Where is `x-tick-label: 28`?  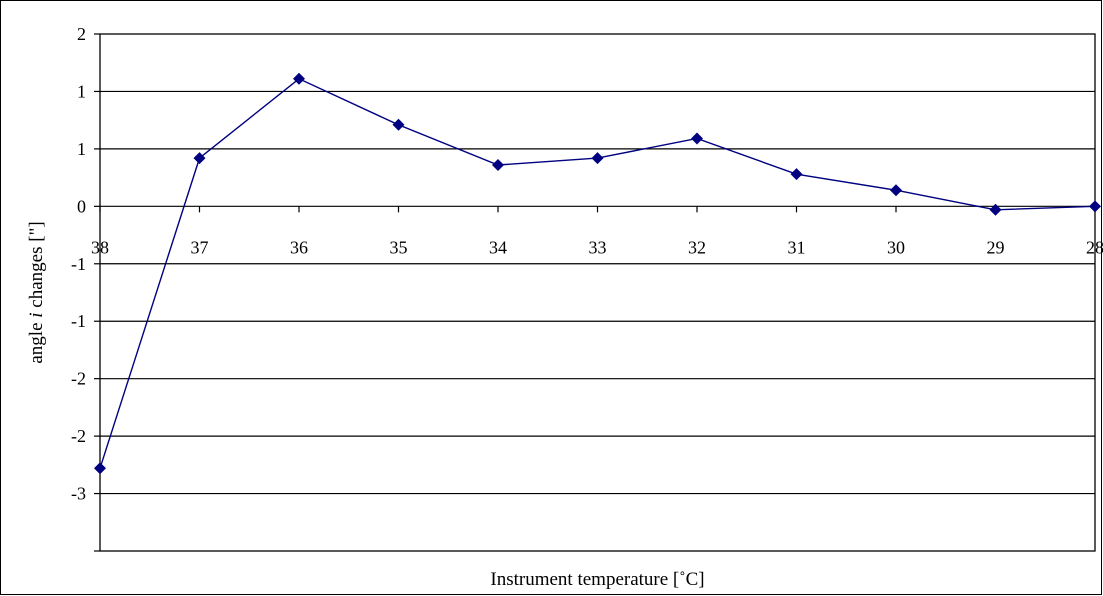 x-tick-label: 28 is located at coordinates (1094, 247).